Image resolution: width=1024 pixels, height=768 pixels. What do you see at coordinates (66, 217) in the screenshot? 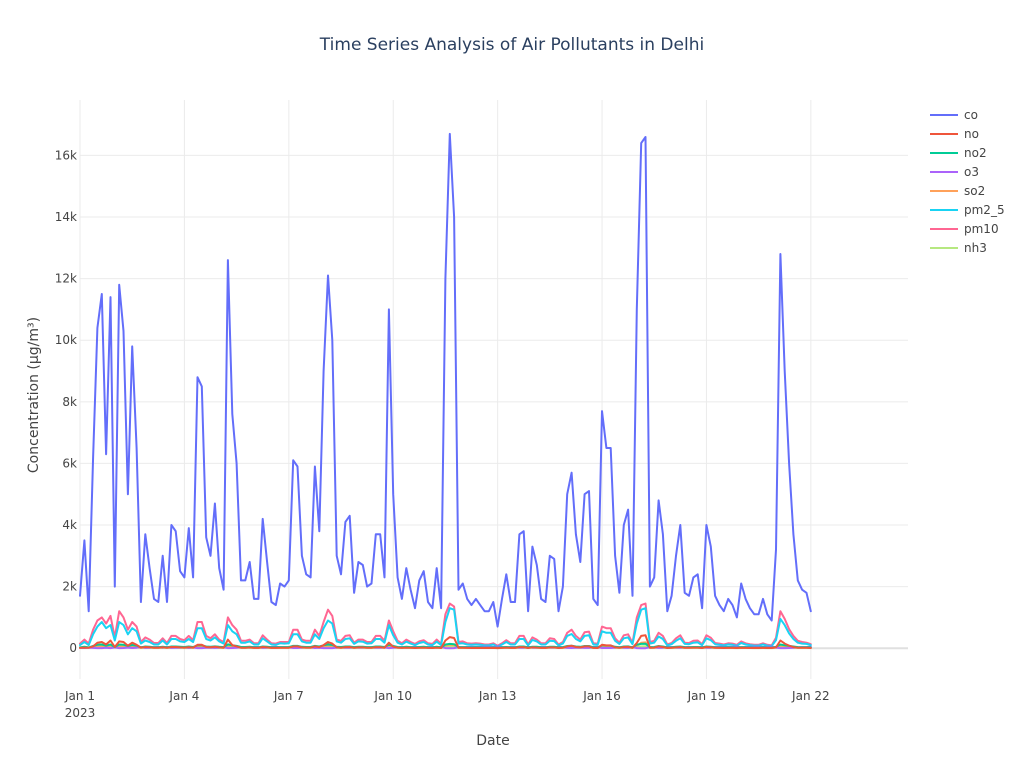
I see `y-tick-label: 14k` at bounding box center [66, 217].